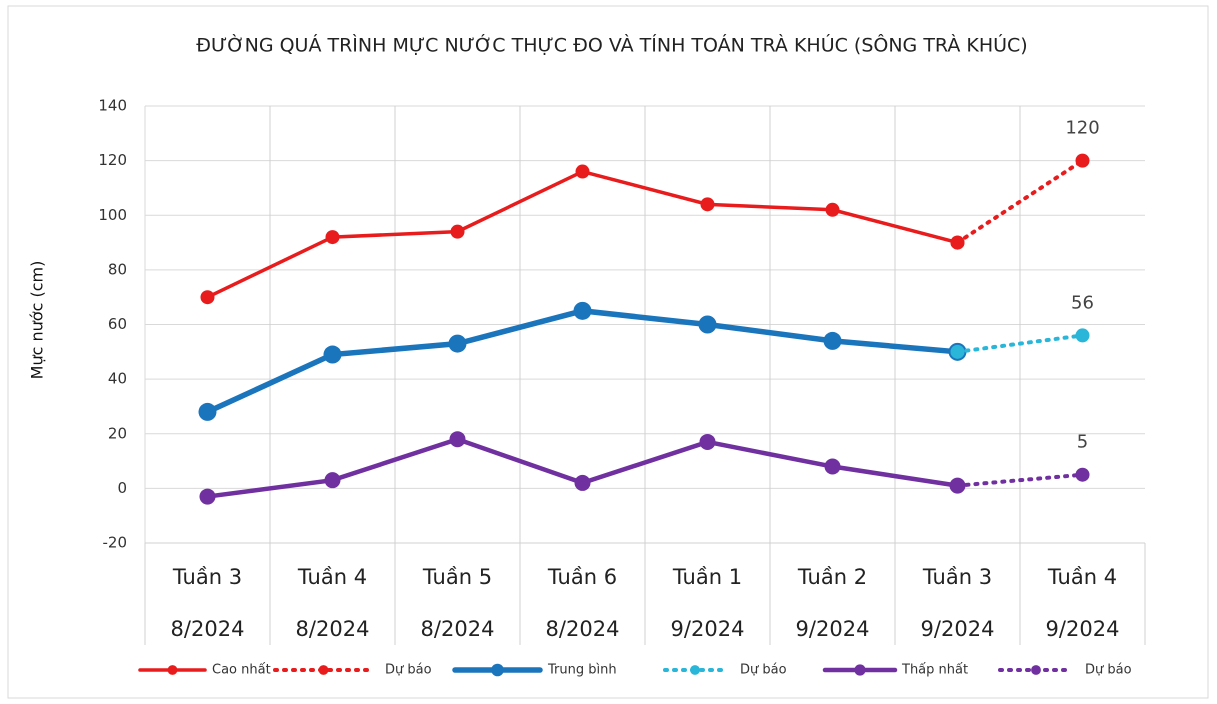  Describe the element at coordinates (582, 577) in the screenshot. I see `x-tick-label: Tuần 6` at that location.